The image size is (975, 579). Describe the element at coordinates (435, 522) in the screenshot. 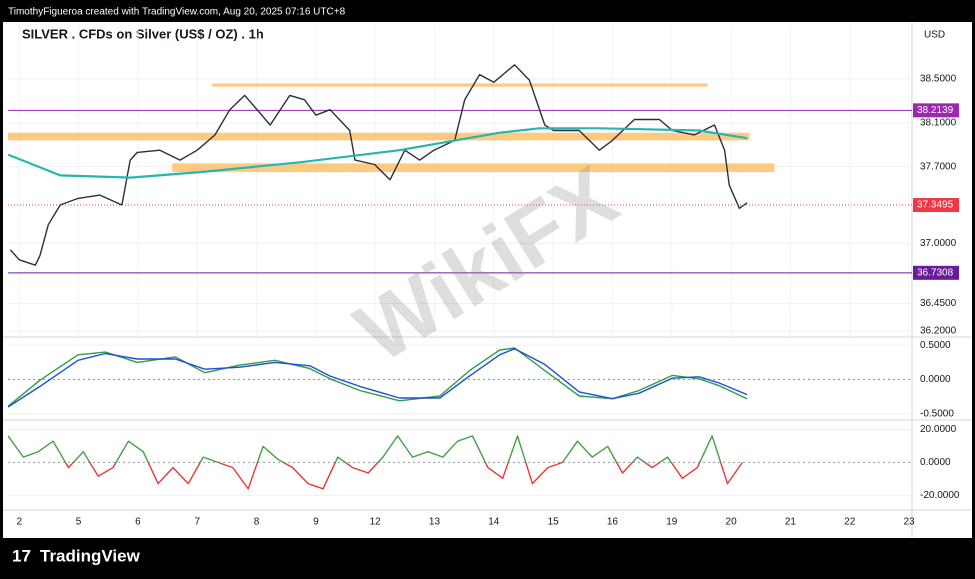

I see `x-tick-label: 13` at that location.